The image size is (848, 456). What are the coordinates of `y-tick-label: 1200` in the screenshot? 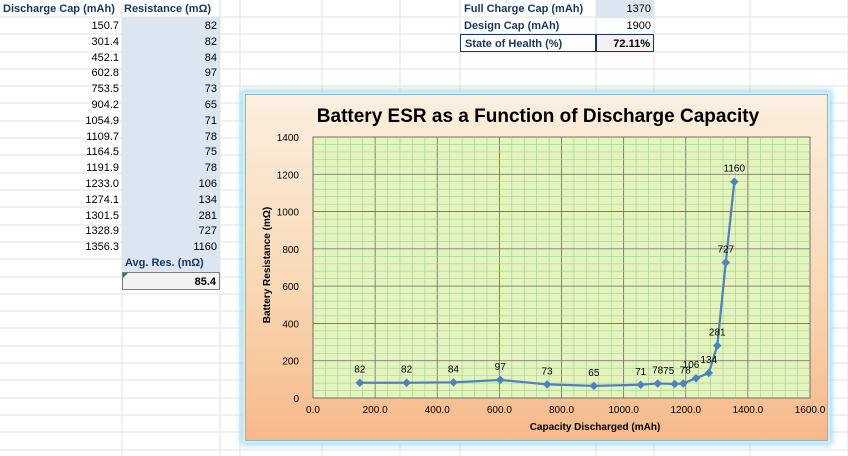 It's located at (288, 175).